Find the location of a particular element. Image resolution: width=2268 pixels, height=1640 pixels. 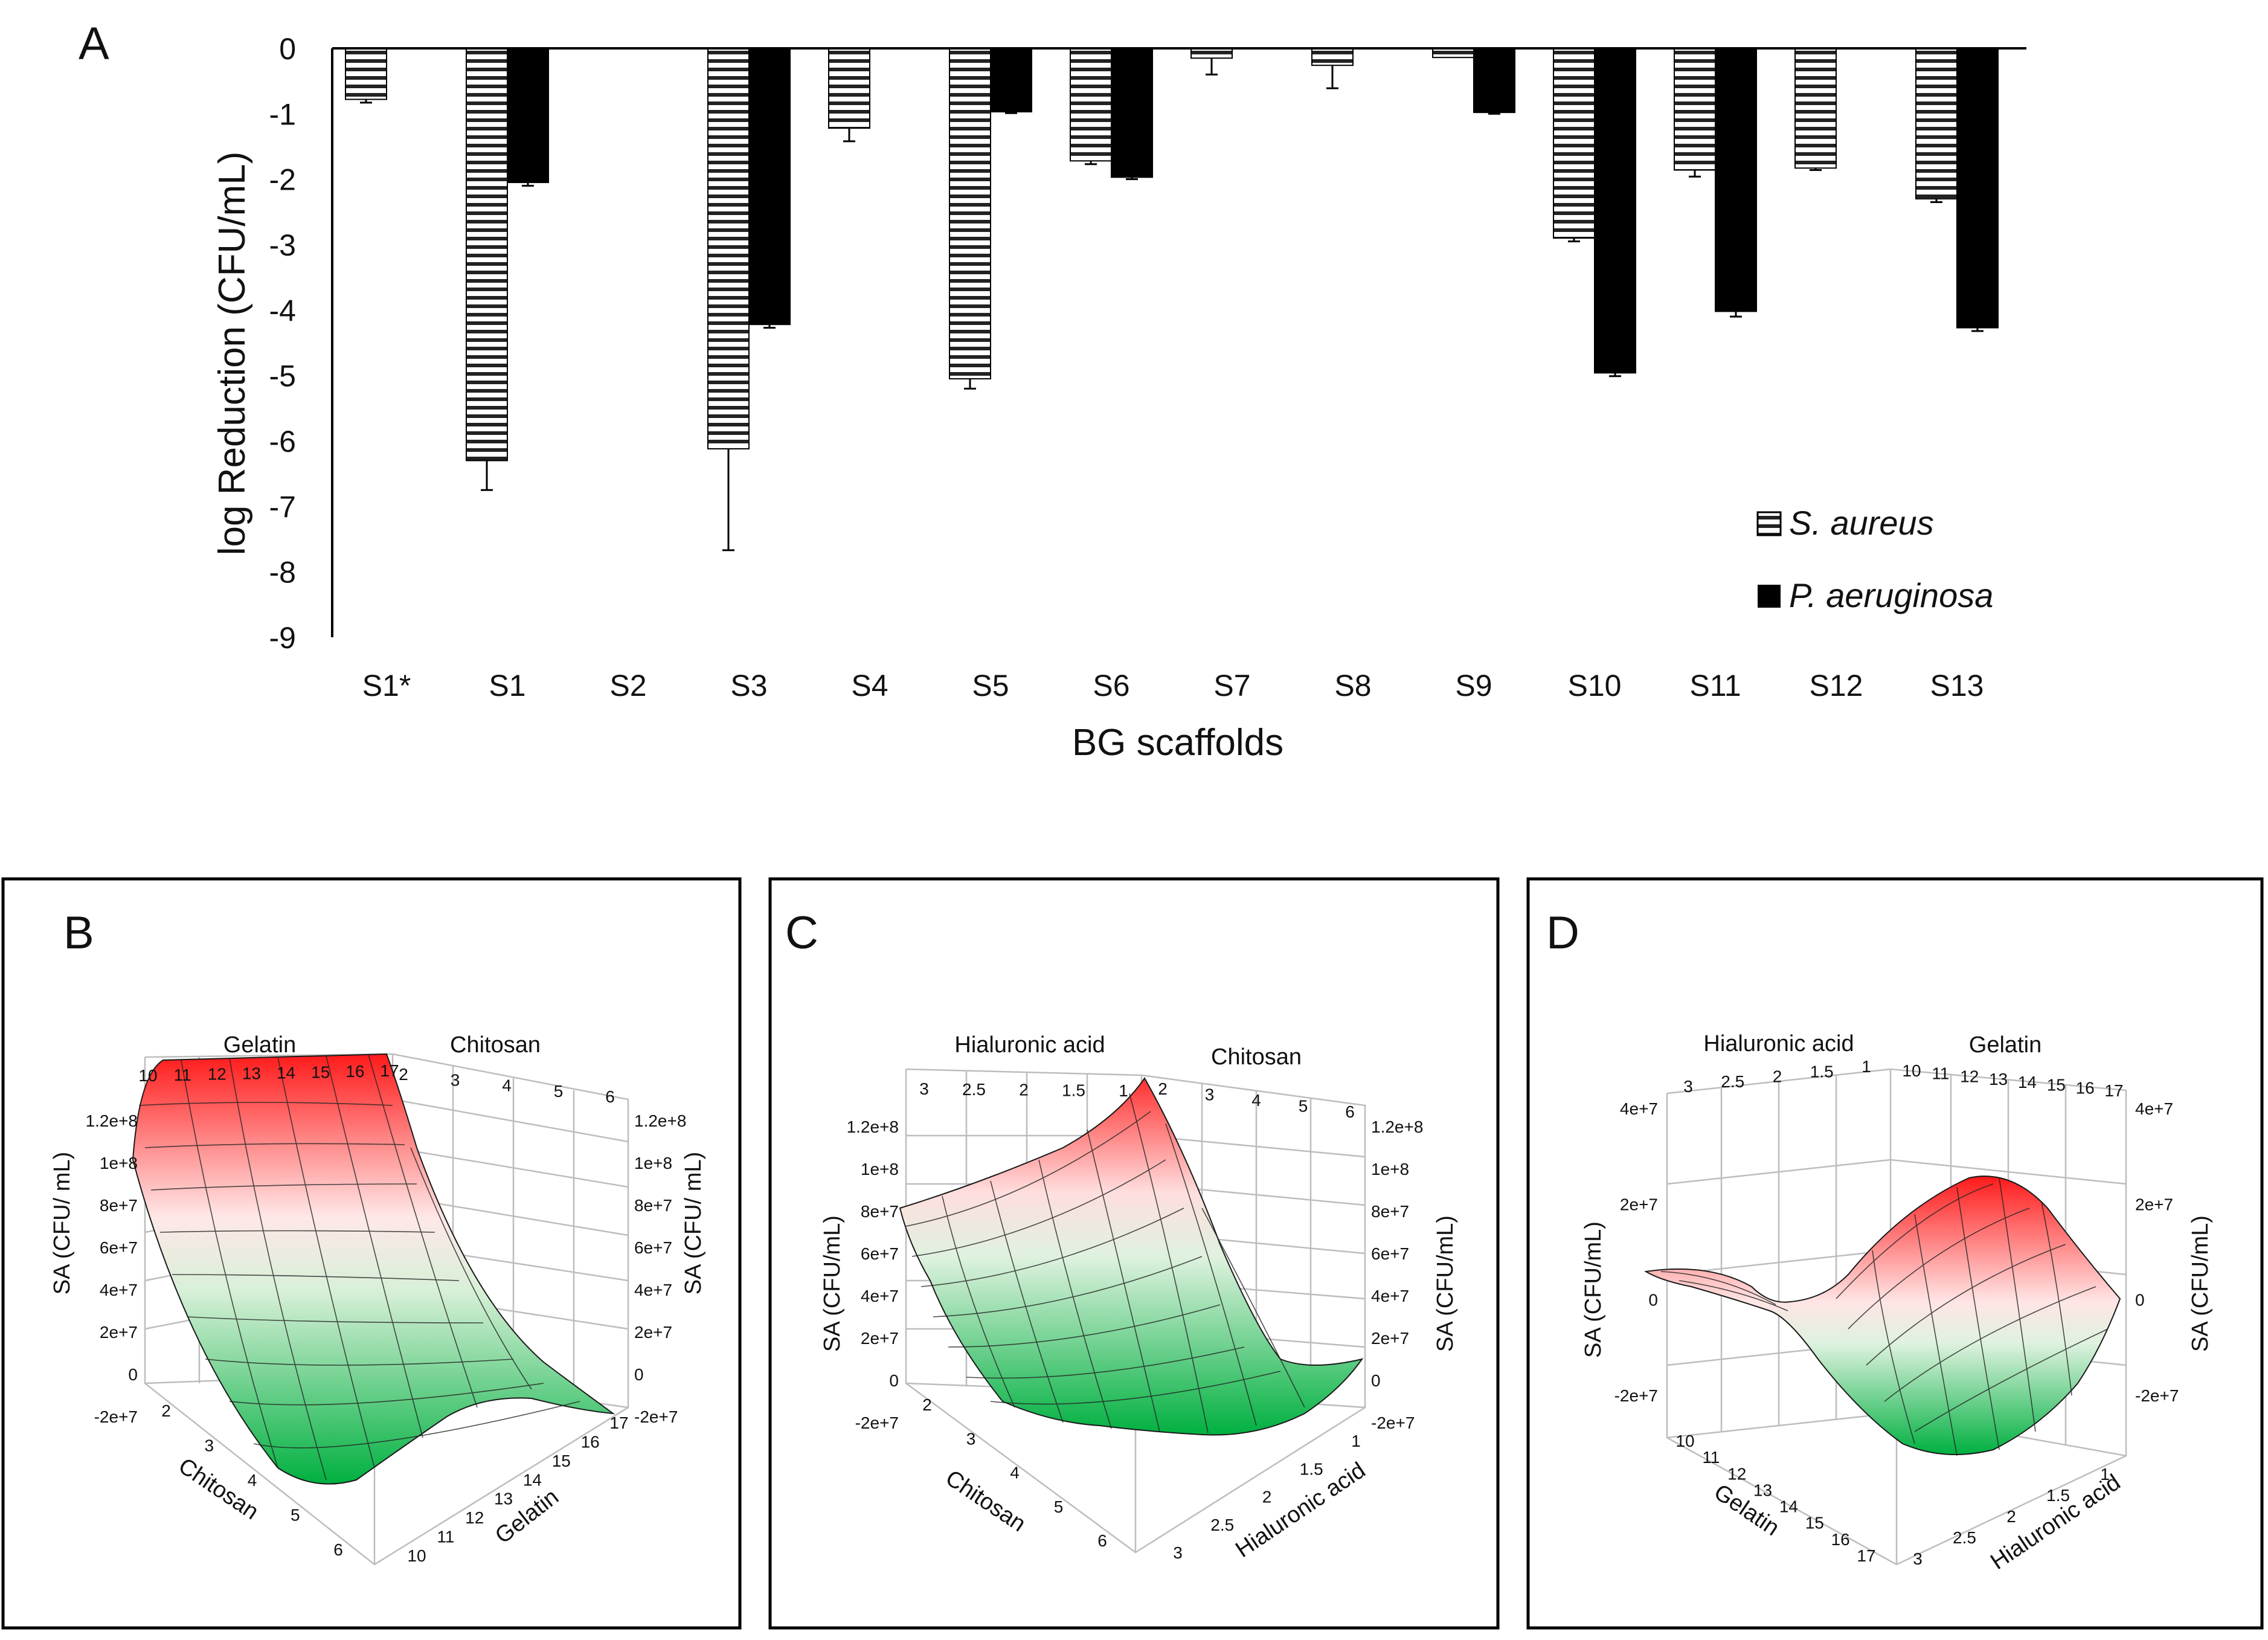

back-right-tick-label: 12 is located at coordinates (1970, 1076).